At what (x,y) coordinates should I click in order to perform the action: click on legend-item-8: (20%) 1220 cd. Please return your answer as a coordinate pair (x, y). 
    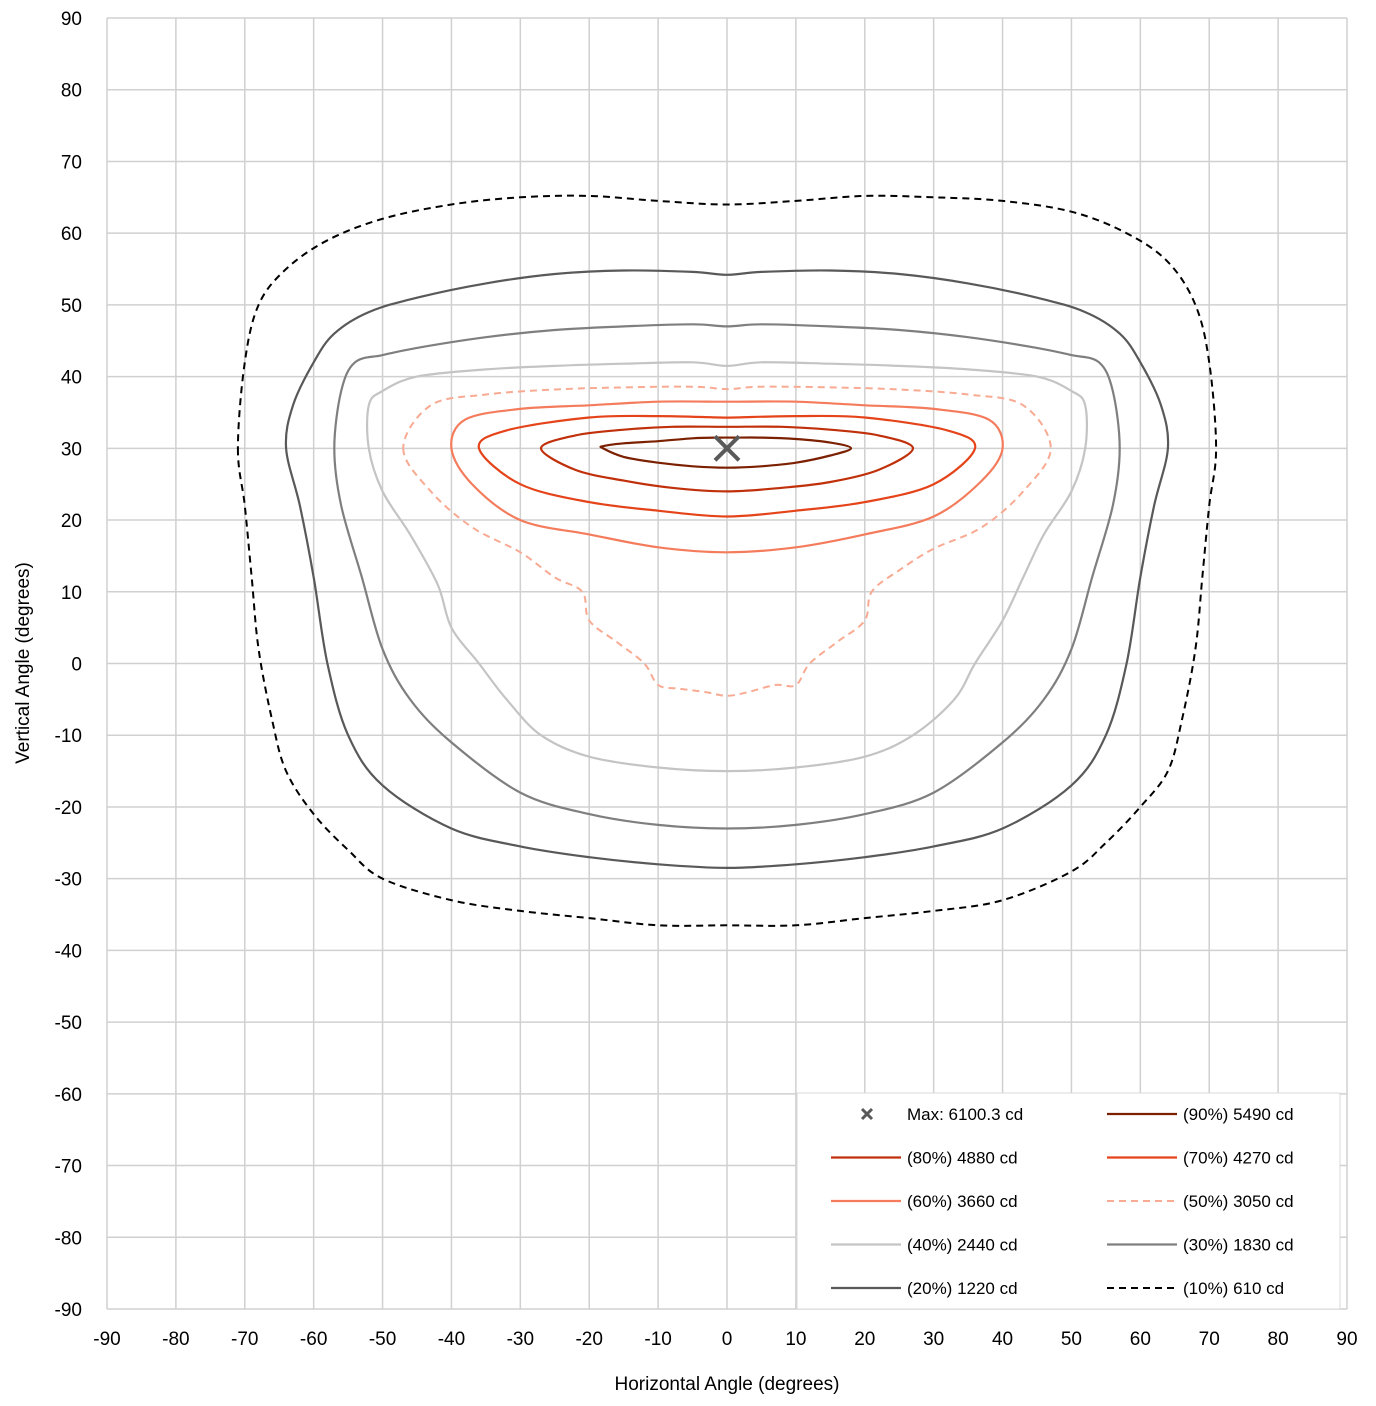
    Looking at the image, I should click on (924, 1288).